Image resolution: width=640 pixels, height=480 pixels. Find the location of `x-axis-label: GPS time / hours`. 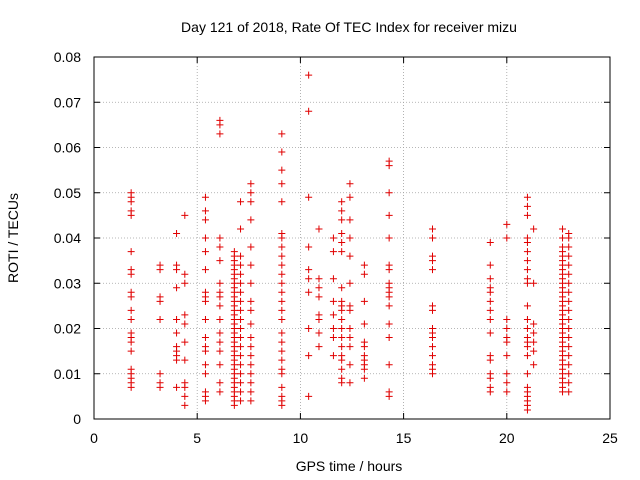

x-axis-label: GPS time / hours is located at coordinates (349, 466).